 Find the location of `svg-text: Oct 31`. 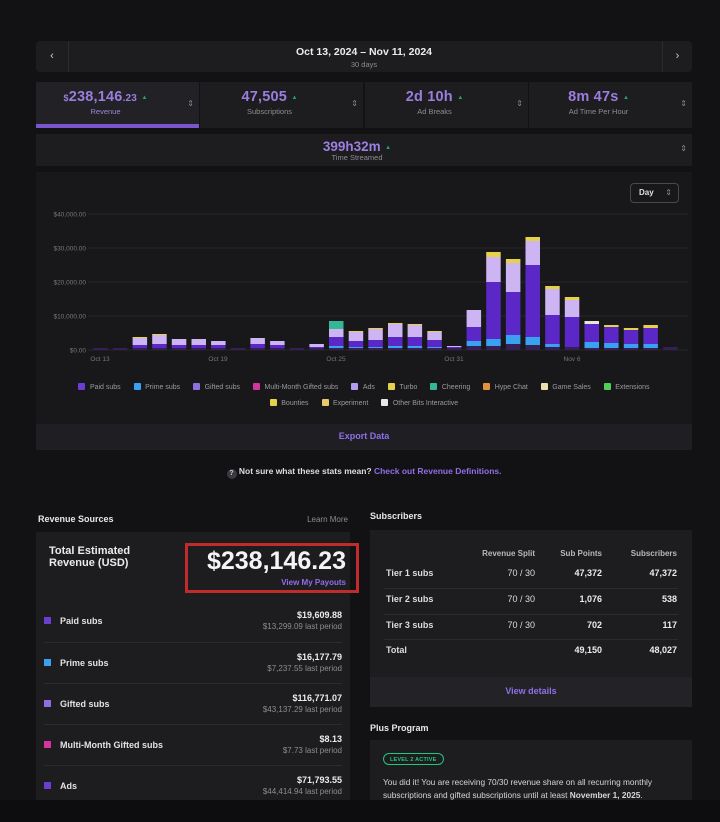

svg-text: Oct 31 is located at coordinates (454, 359).